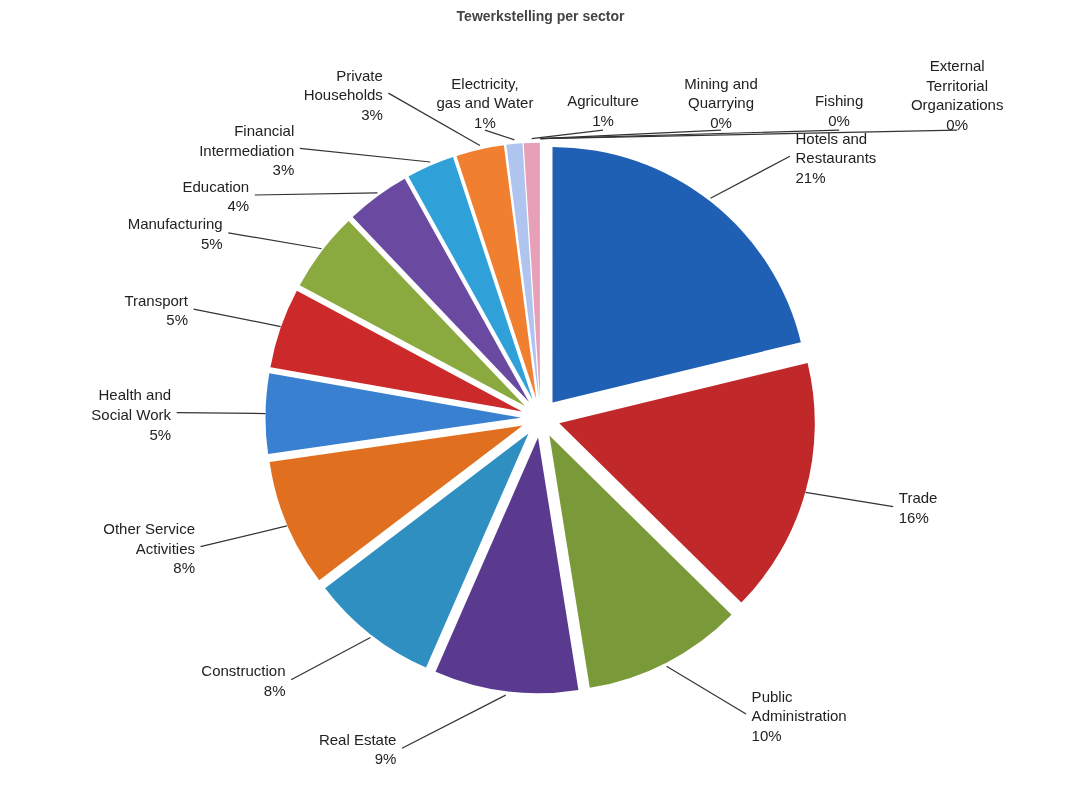  What do you see at coordinates (156, 300) in the screenshot?
I see `slice-label: Transport` at bounding box center [156, 300].